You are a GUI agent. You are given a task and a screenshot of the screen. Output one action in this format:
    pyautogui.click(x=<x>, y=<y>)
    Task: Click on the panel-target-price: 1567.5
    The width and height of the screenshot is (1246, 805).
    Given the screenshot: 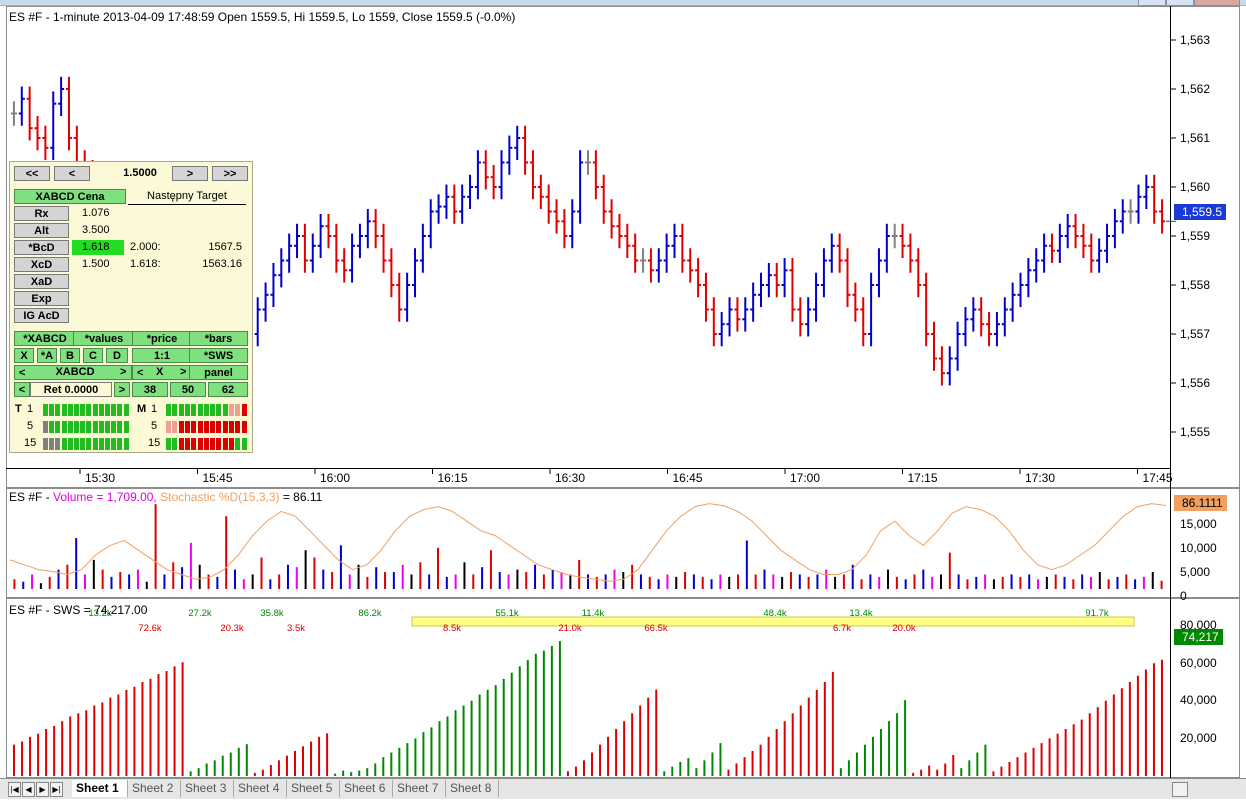 What is the action you would take?
    pyautogui.click(x=225, y=247)
    